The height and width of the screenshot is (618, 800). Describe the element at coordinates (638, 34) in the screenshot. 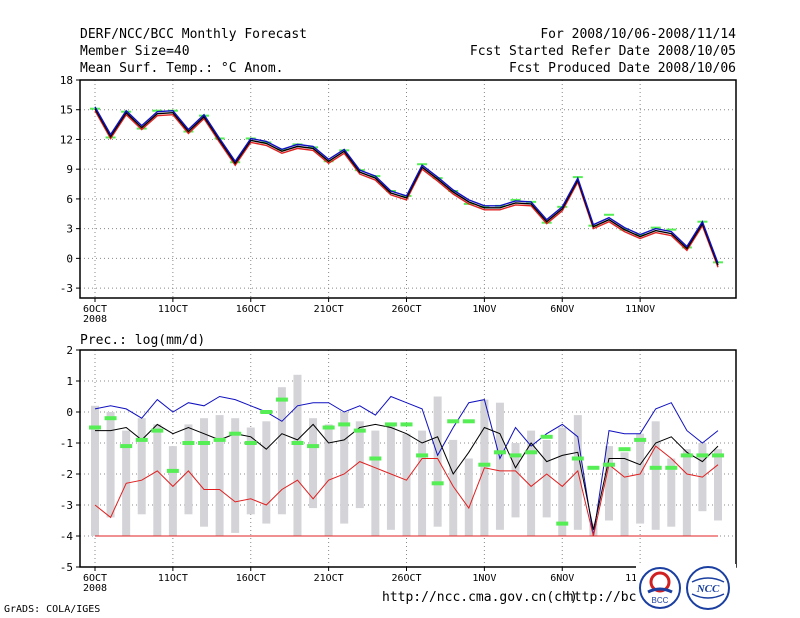

I see `forecast-period: For 2008/10/06-2008/11/14` at that location.